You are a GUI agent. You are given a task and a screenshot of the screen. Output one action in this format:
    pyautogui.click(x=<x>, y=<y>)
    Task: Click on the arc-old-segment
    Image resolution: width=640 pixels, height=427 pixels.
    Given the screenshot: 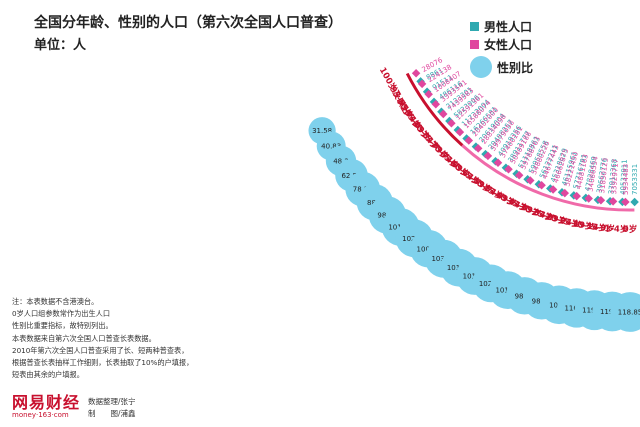 What is the action you would take?
    pyautogui.click(x=434, y=109)
    